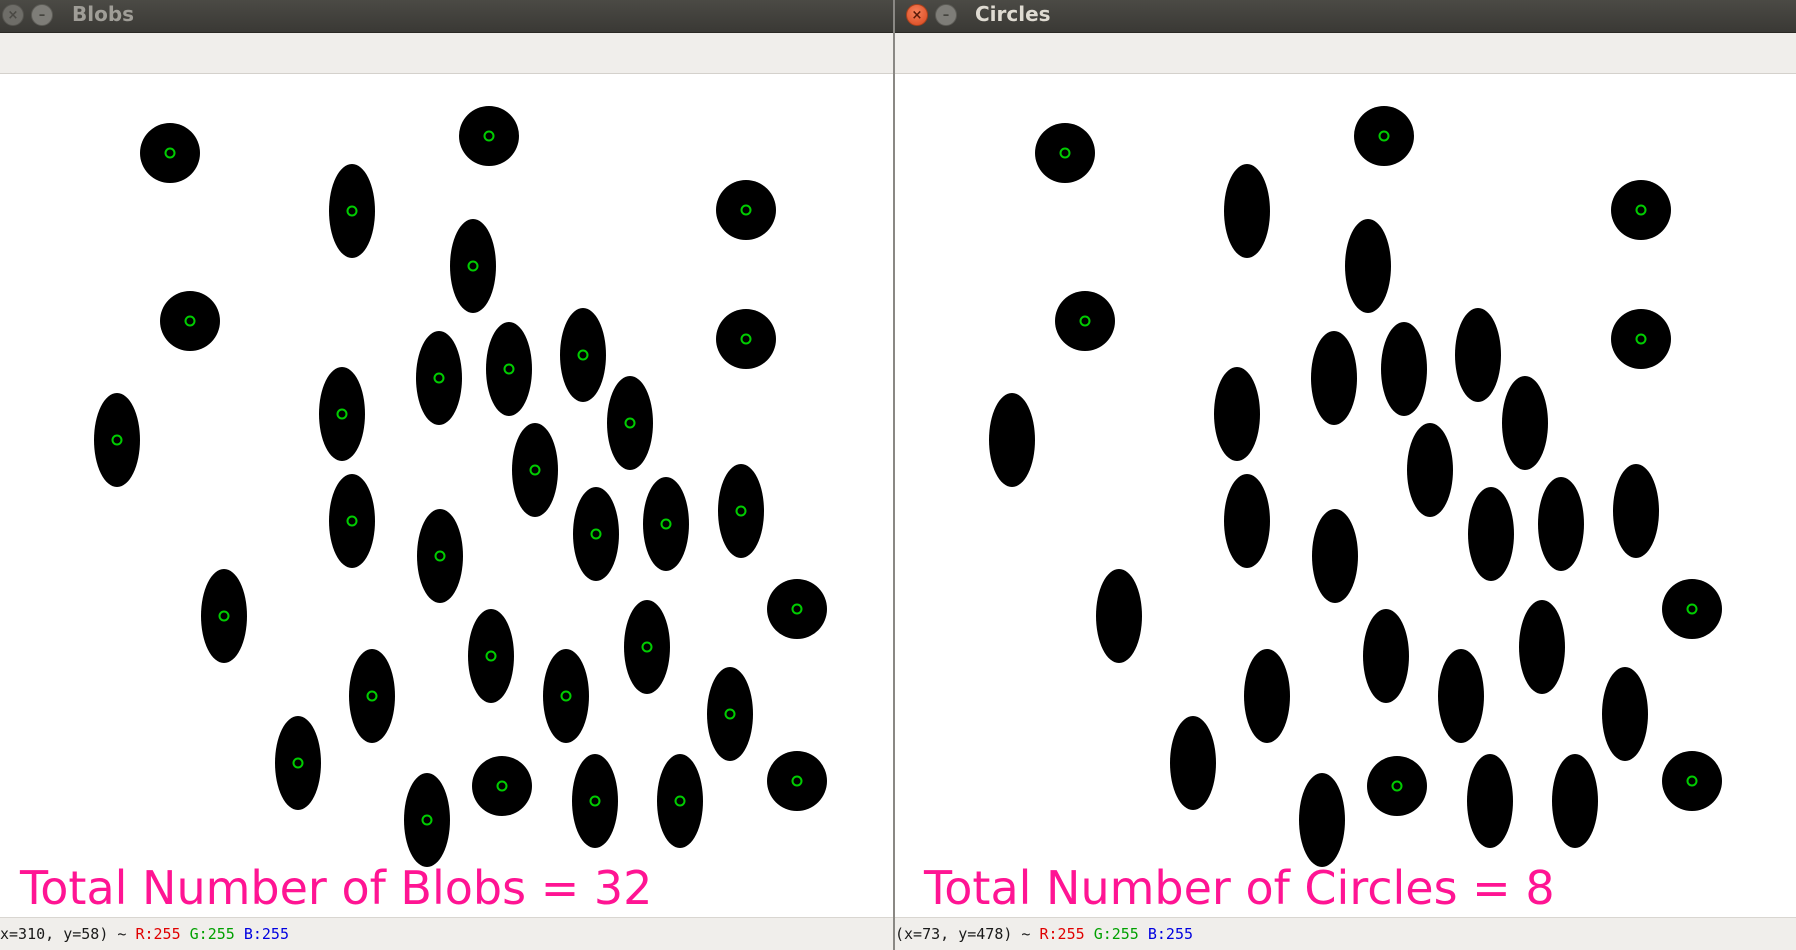 This screenshot has width=1796, height=950. I want to click on title-bar: × – Blobs, so click(447, 16).